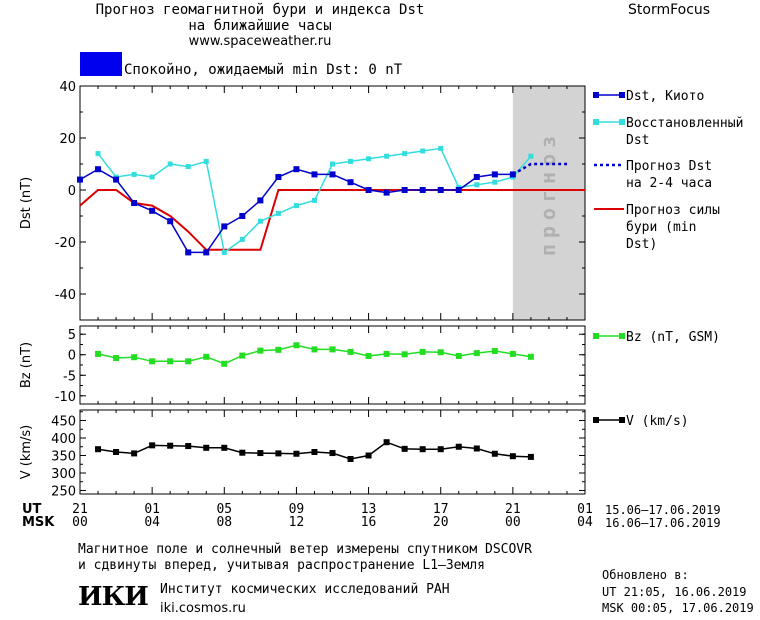 This screenshot has height=620, width=760. What do you see at coordinates (440, 509) in the screenshot?
I see `x-tick-label: 17` at bounding box center [440, 509].